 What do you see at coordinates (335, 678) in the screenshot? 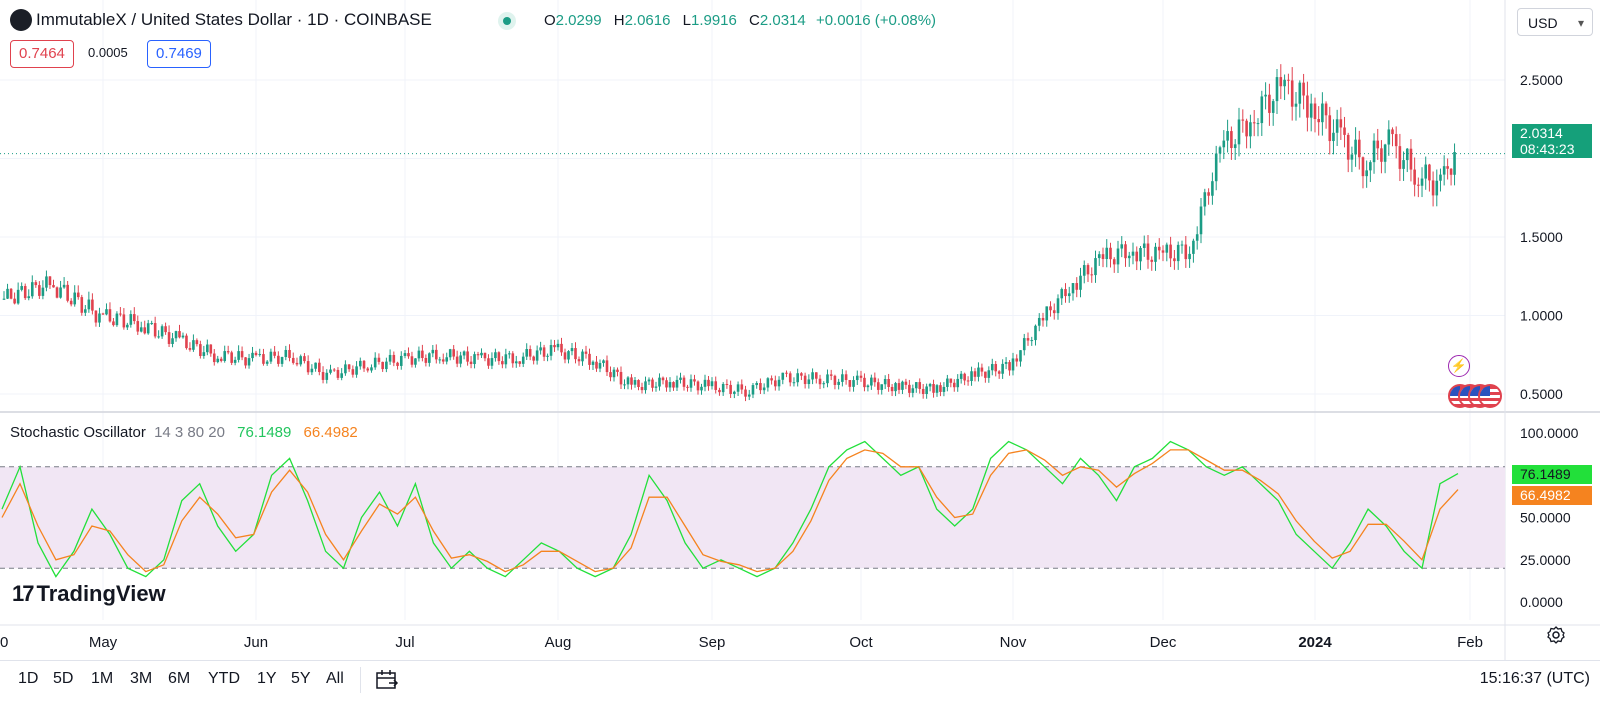
I see `range-all-button: All` at bounding box center [335, 678].